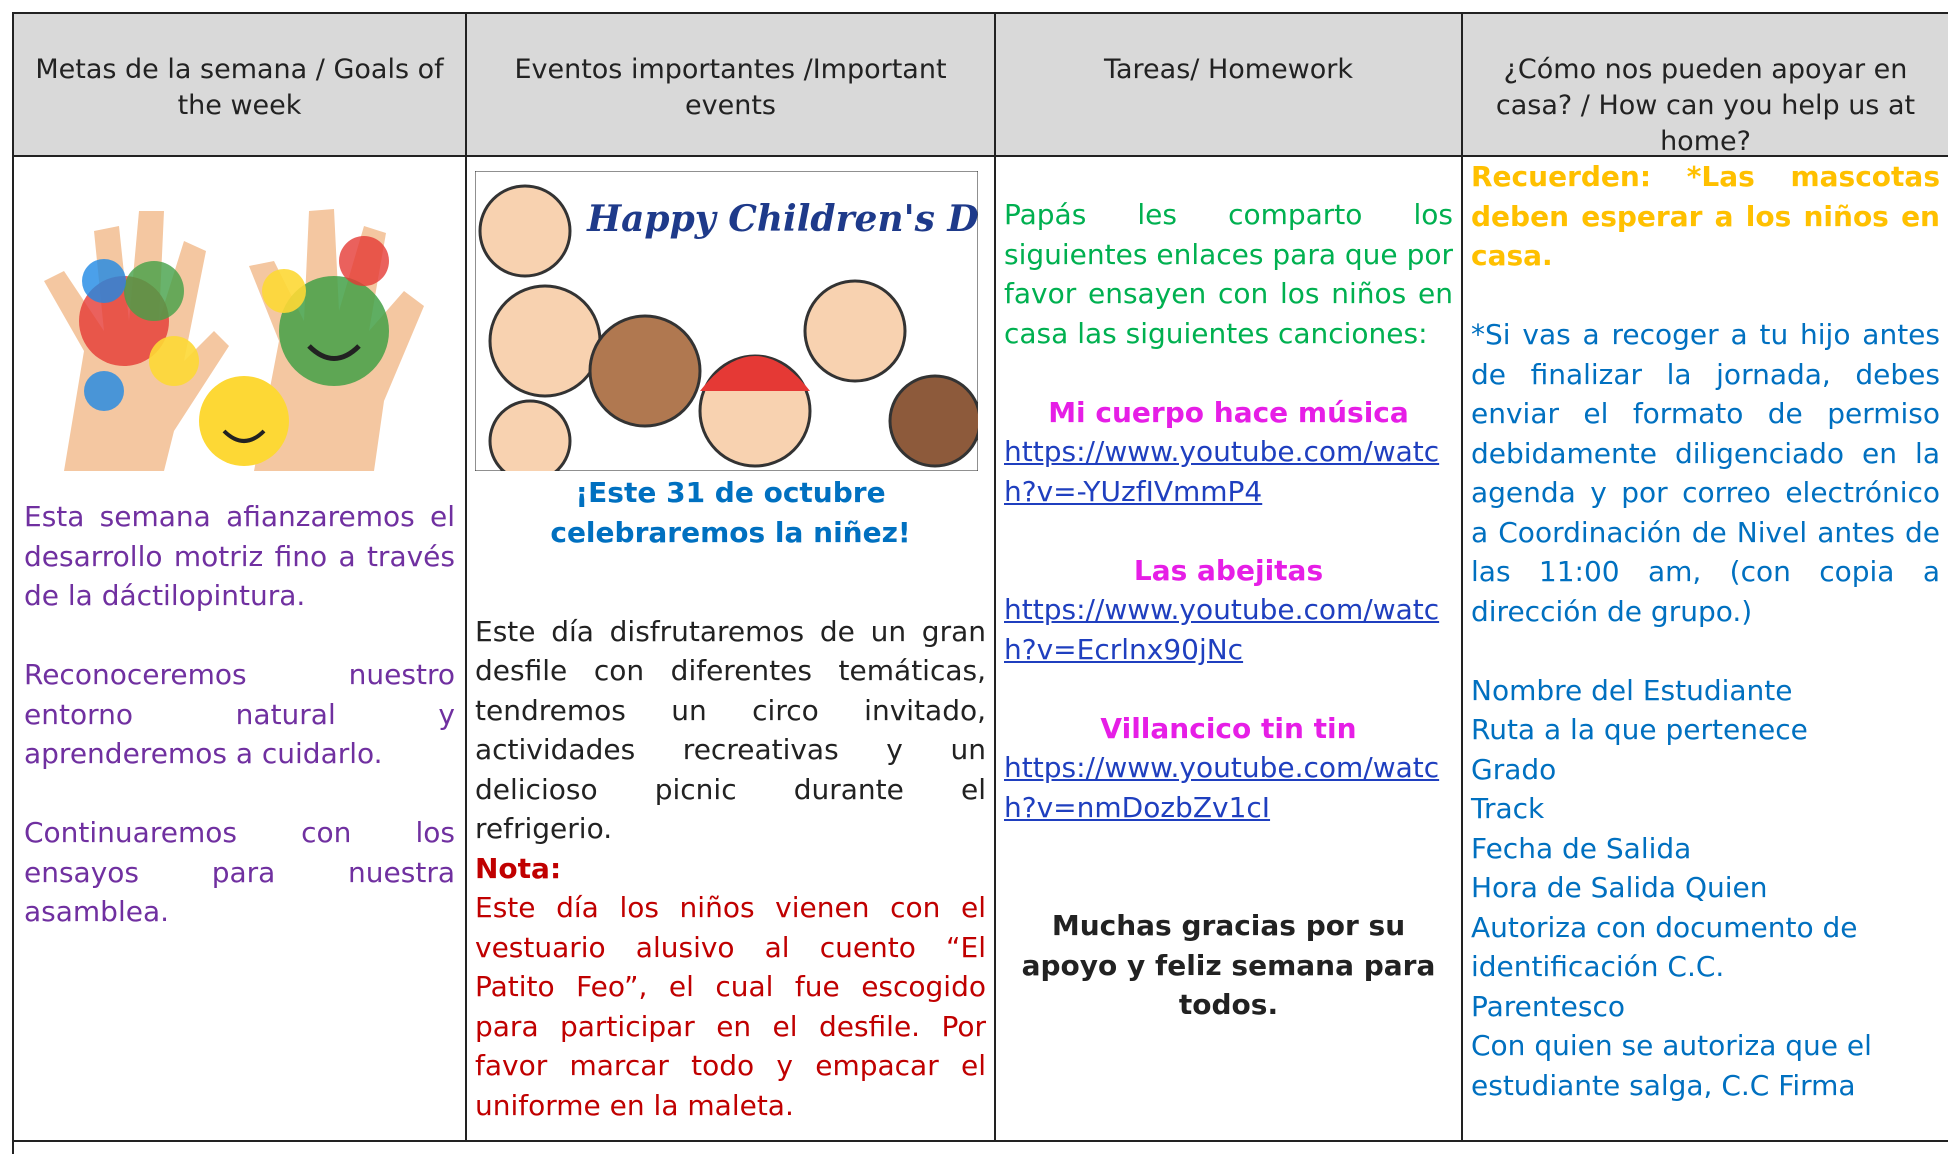 The image size is (1948, 1154). I want to click on column-header: Tareas/ Homework, so click(1229, 85).